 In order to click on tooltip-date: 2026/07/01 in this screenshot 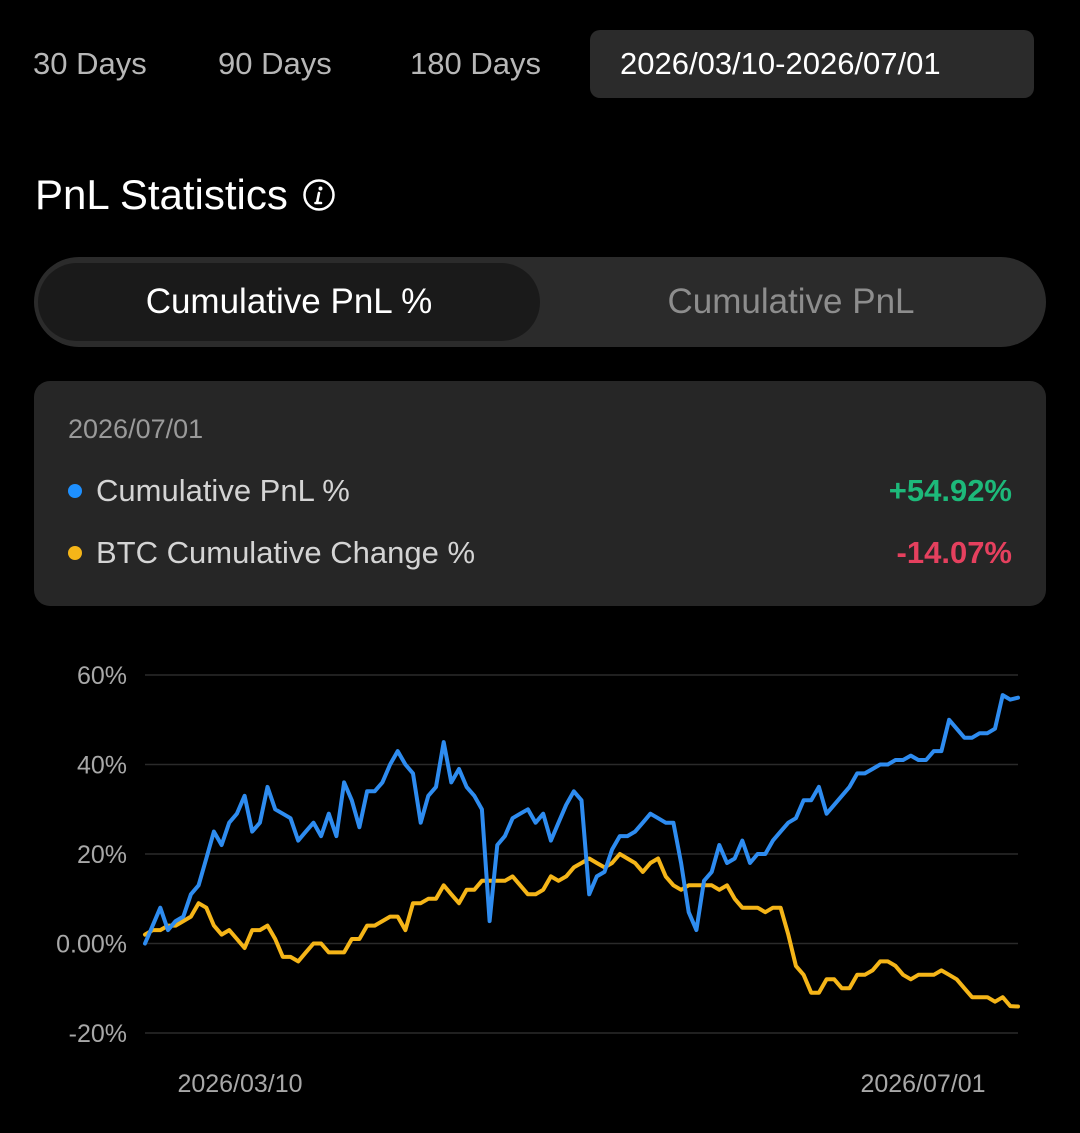, I will do `click(136, 429)`.